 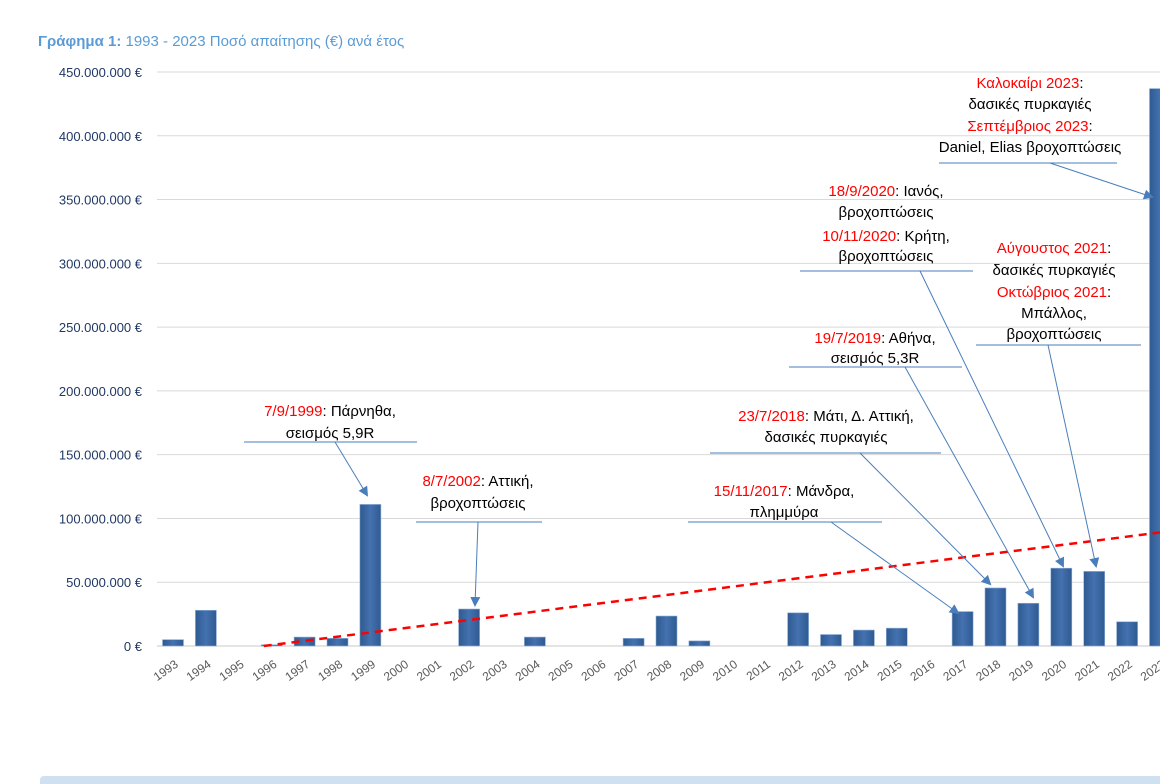 What do you see at coordinates (859, 236) in the screenshot?
I see `annotation-date: 10/11/2020` at bounding box center [859, 236].